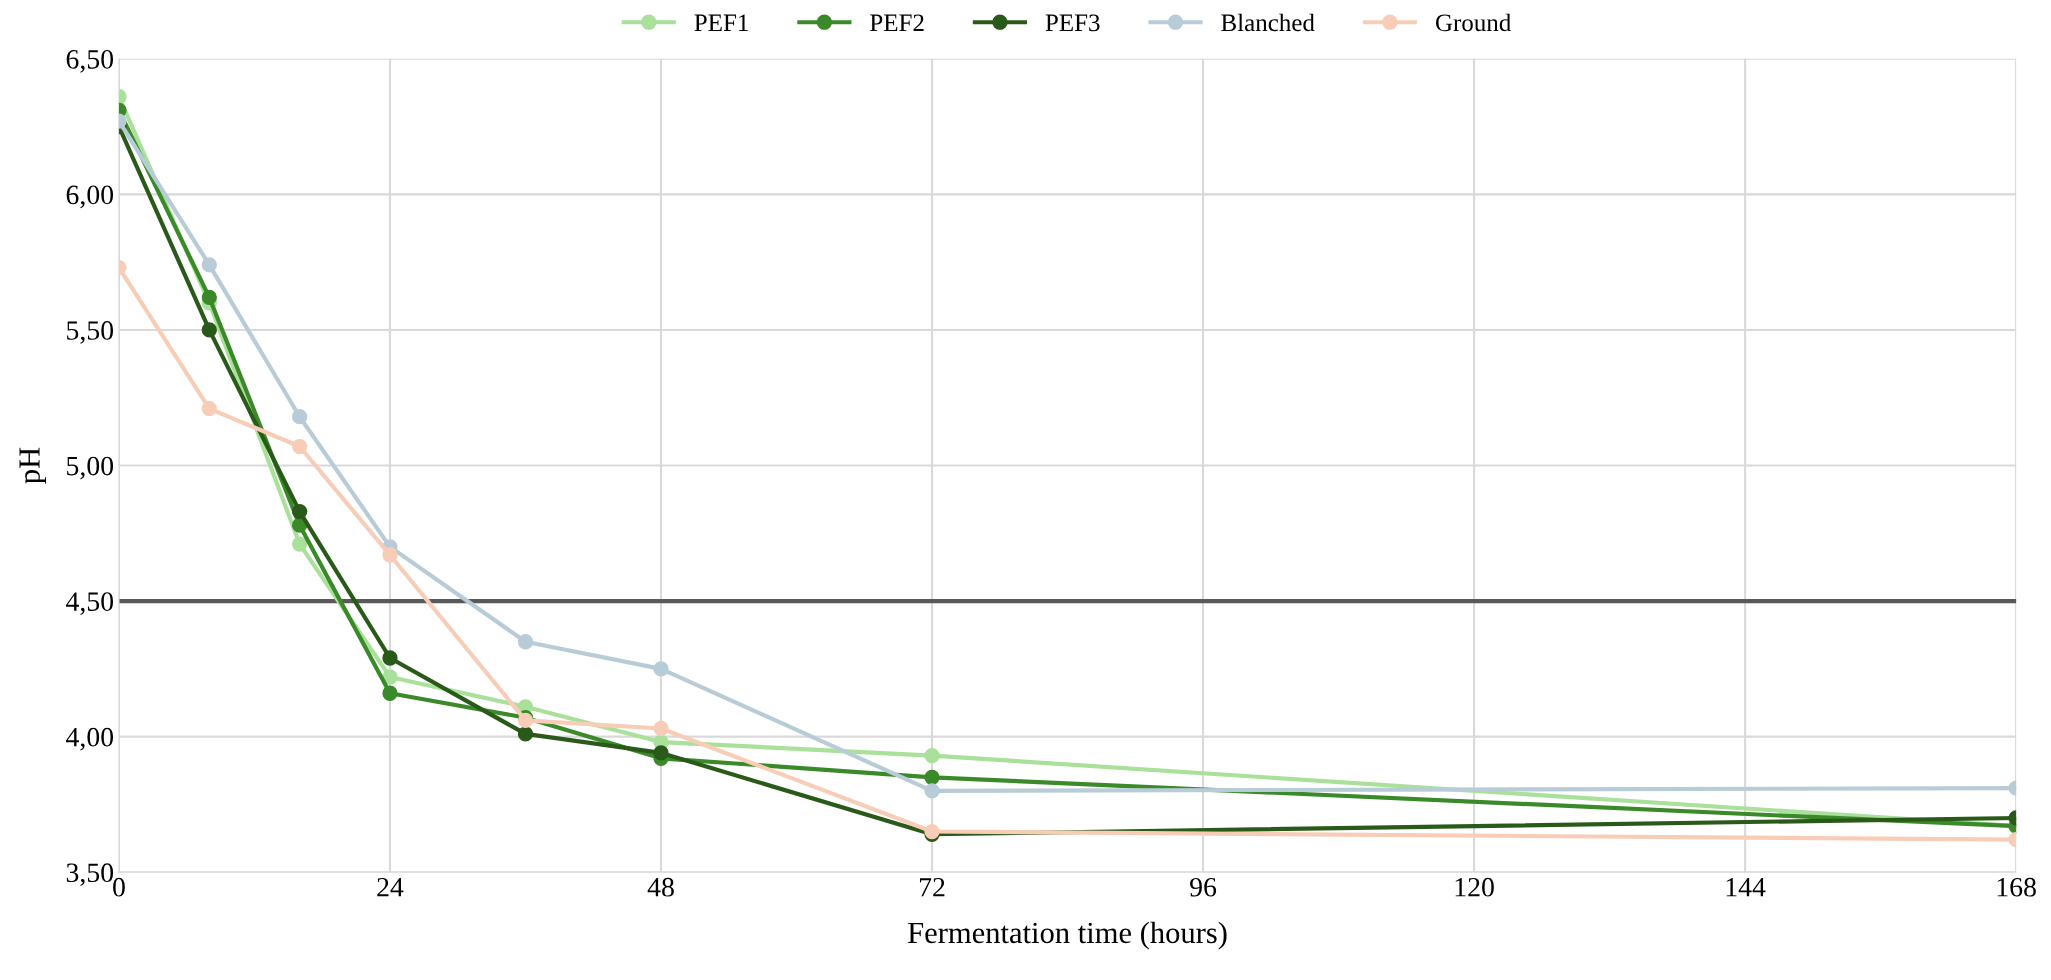 Image resolution: width=2051 pixels, height=980 pixels. I want to click on x-axis-title: Fermentation time (hours), so click(1067, 935).